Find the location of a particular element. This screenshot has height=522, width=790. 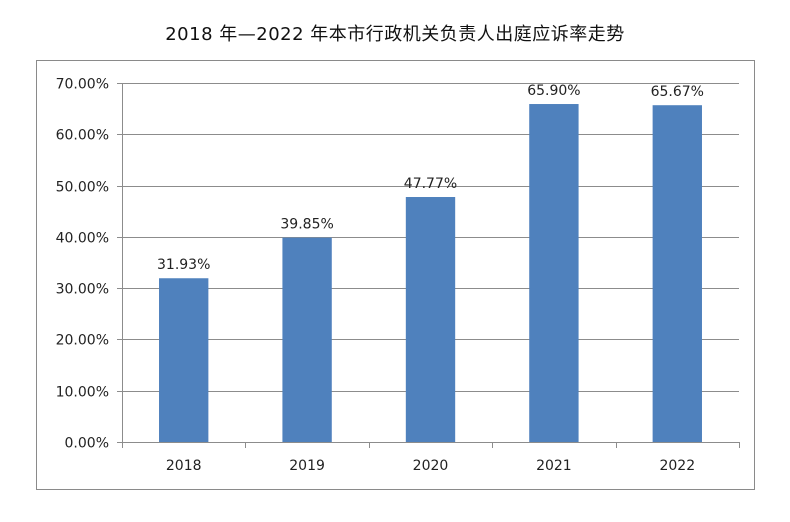

y-tick-label: 10.00% is located at coordinates (82, 393).